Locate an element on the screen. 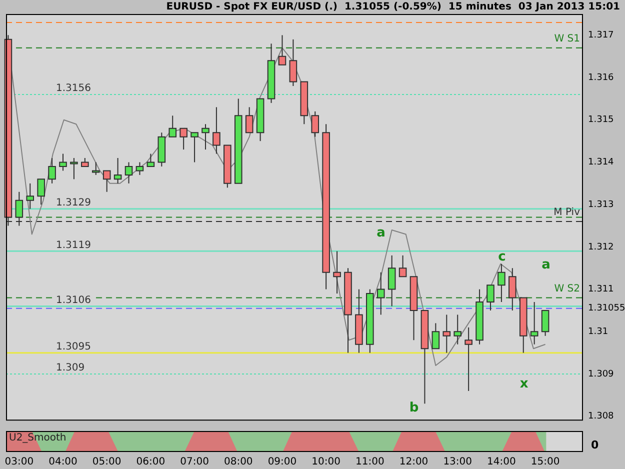  ref-line-label: 1.309 is located at coordinates (70, 368).